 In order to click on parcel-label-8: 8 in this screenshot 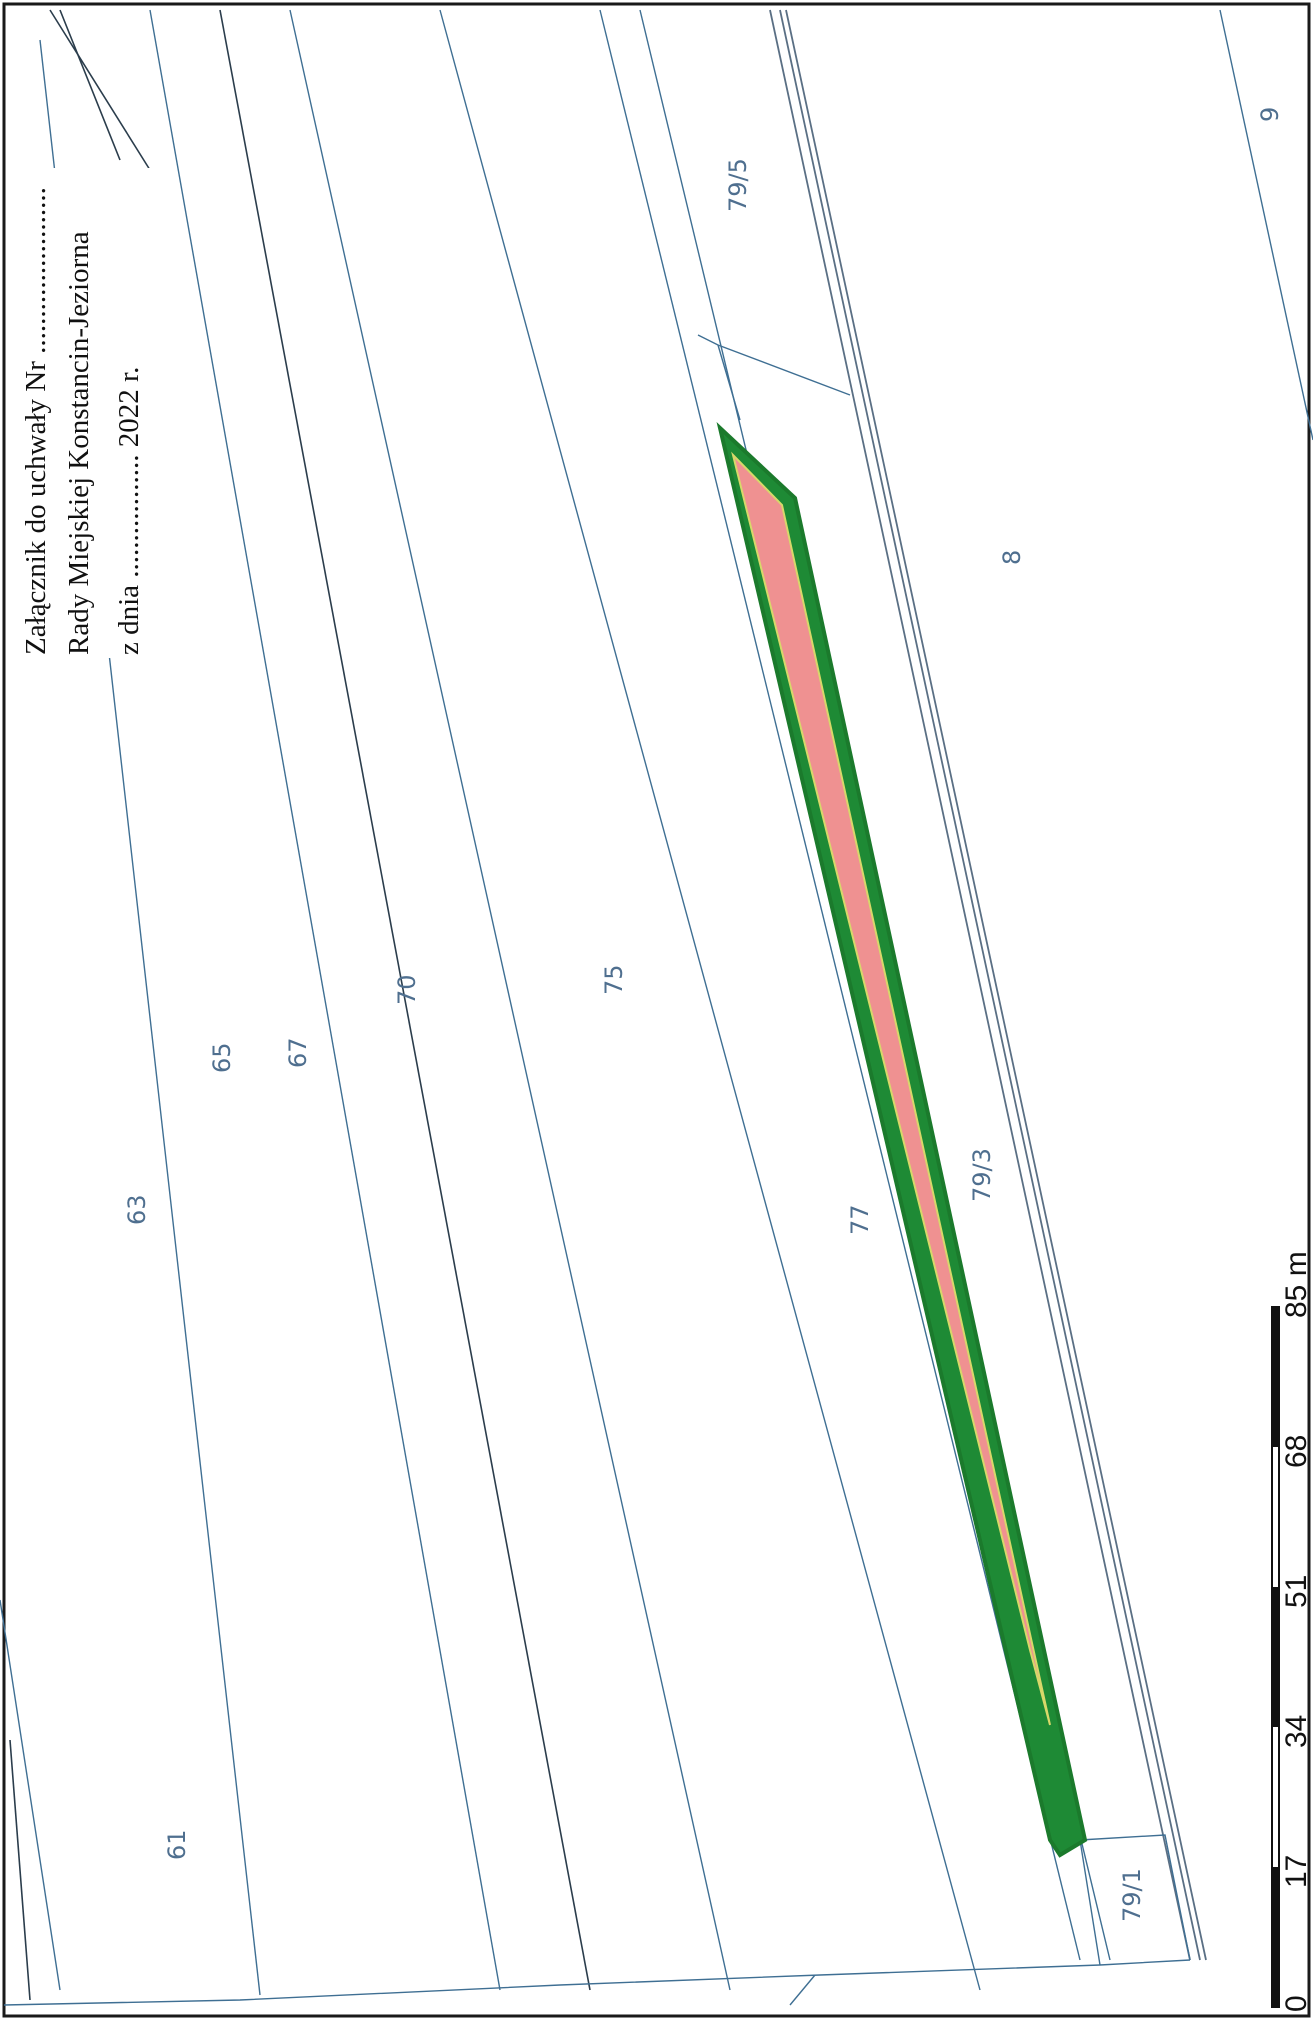, I will do `click(1012, 557)`.